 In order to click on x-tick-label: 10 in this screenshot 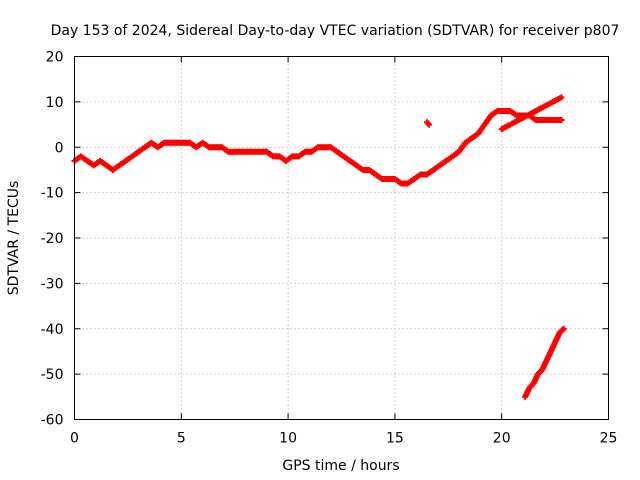, I will do `click(288, 439)`.